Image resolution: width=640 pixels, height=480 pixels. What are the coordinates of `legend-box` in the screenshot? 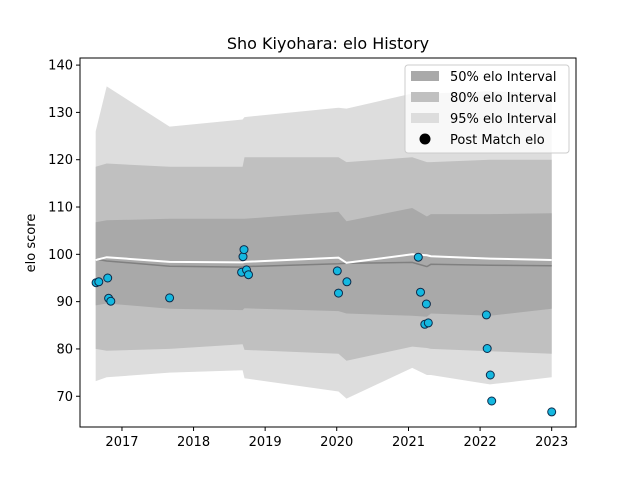 It's located at (487, 109).